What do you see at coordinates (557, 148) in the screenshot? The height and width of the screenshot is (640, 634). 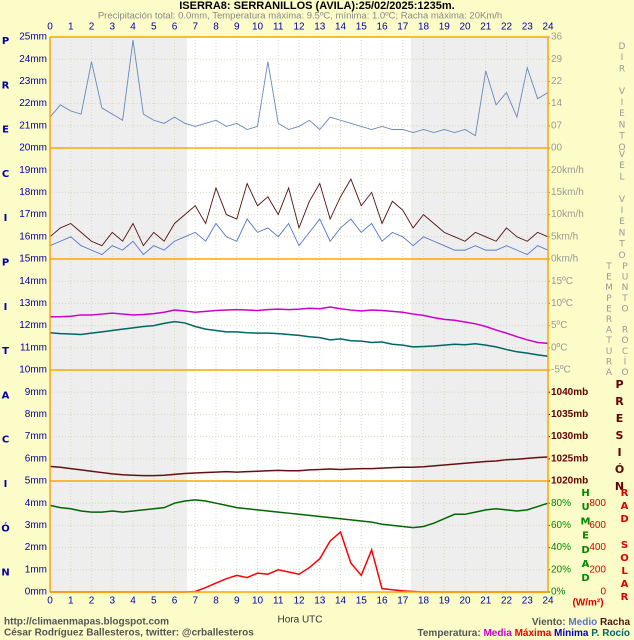 I see `y-tick-label: 00` at bounding box center [557, 148].